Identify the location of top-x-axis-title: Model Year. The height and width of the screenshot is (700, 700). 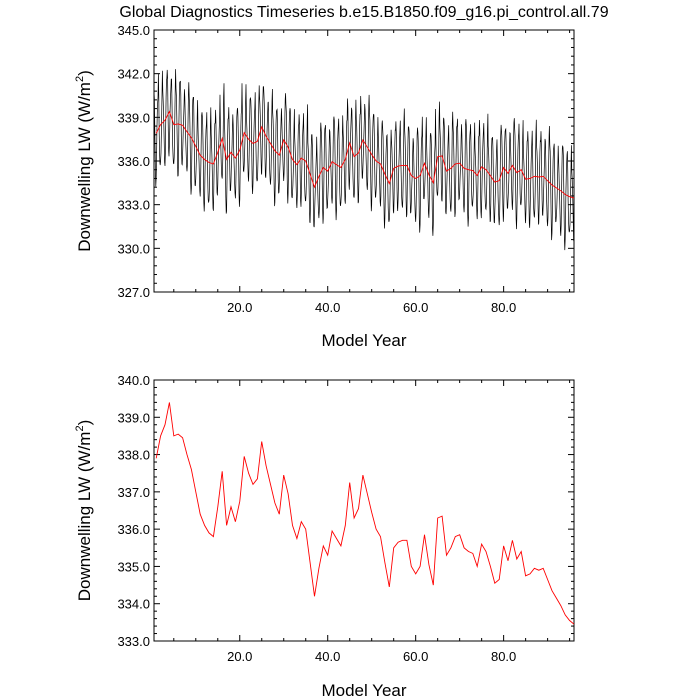
(363, 340).